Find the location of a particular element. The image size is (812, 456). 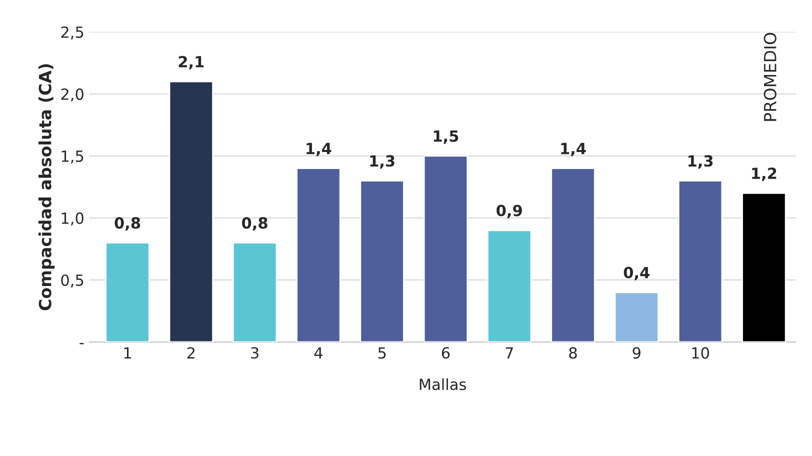

y-tick-label: 1,5 is located at coordinates (73, 157).